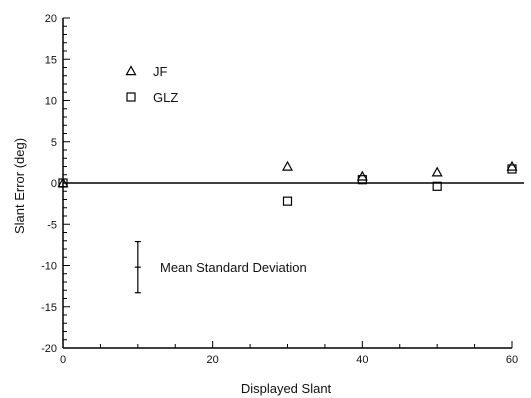 Image resolution: width=531 pixels, height=398 pixels. I want to click on legend-label-jf: JF, so click(160, 71).